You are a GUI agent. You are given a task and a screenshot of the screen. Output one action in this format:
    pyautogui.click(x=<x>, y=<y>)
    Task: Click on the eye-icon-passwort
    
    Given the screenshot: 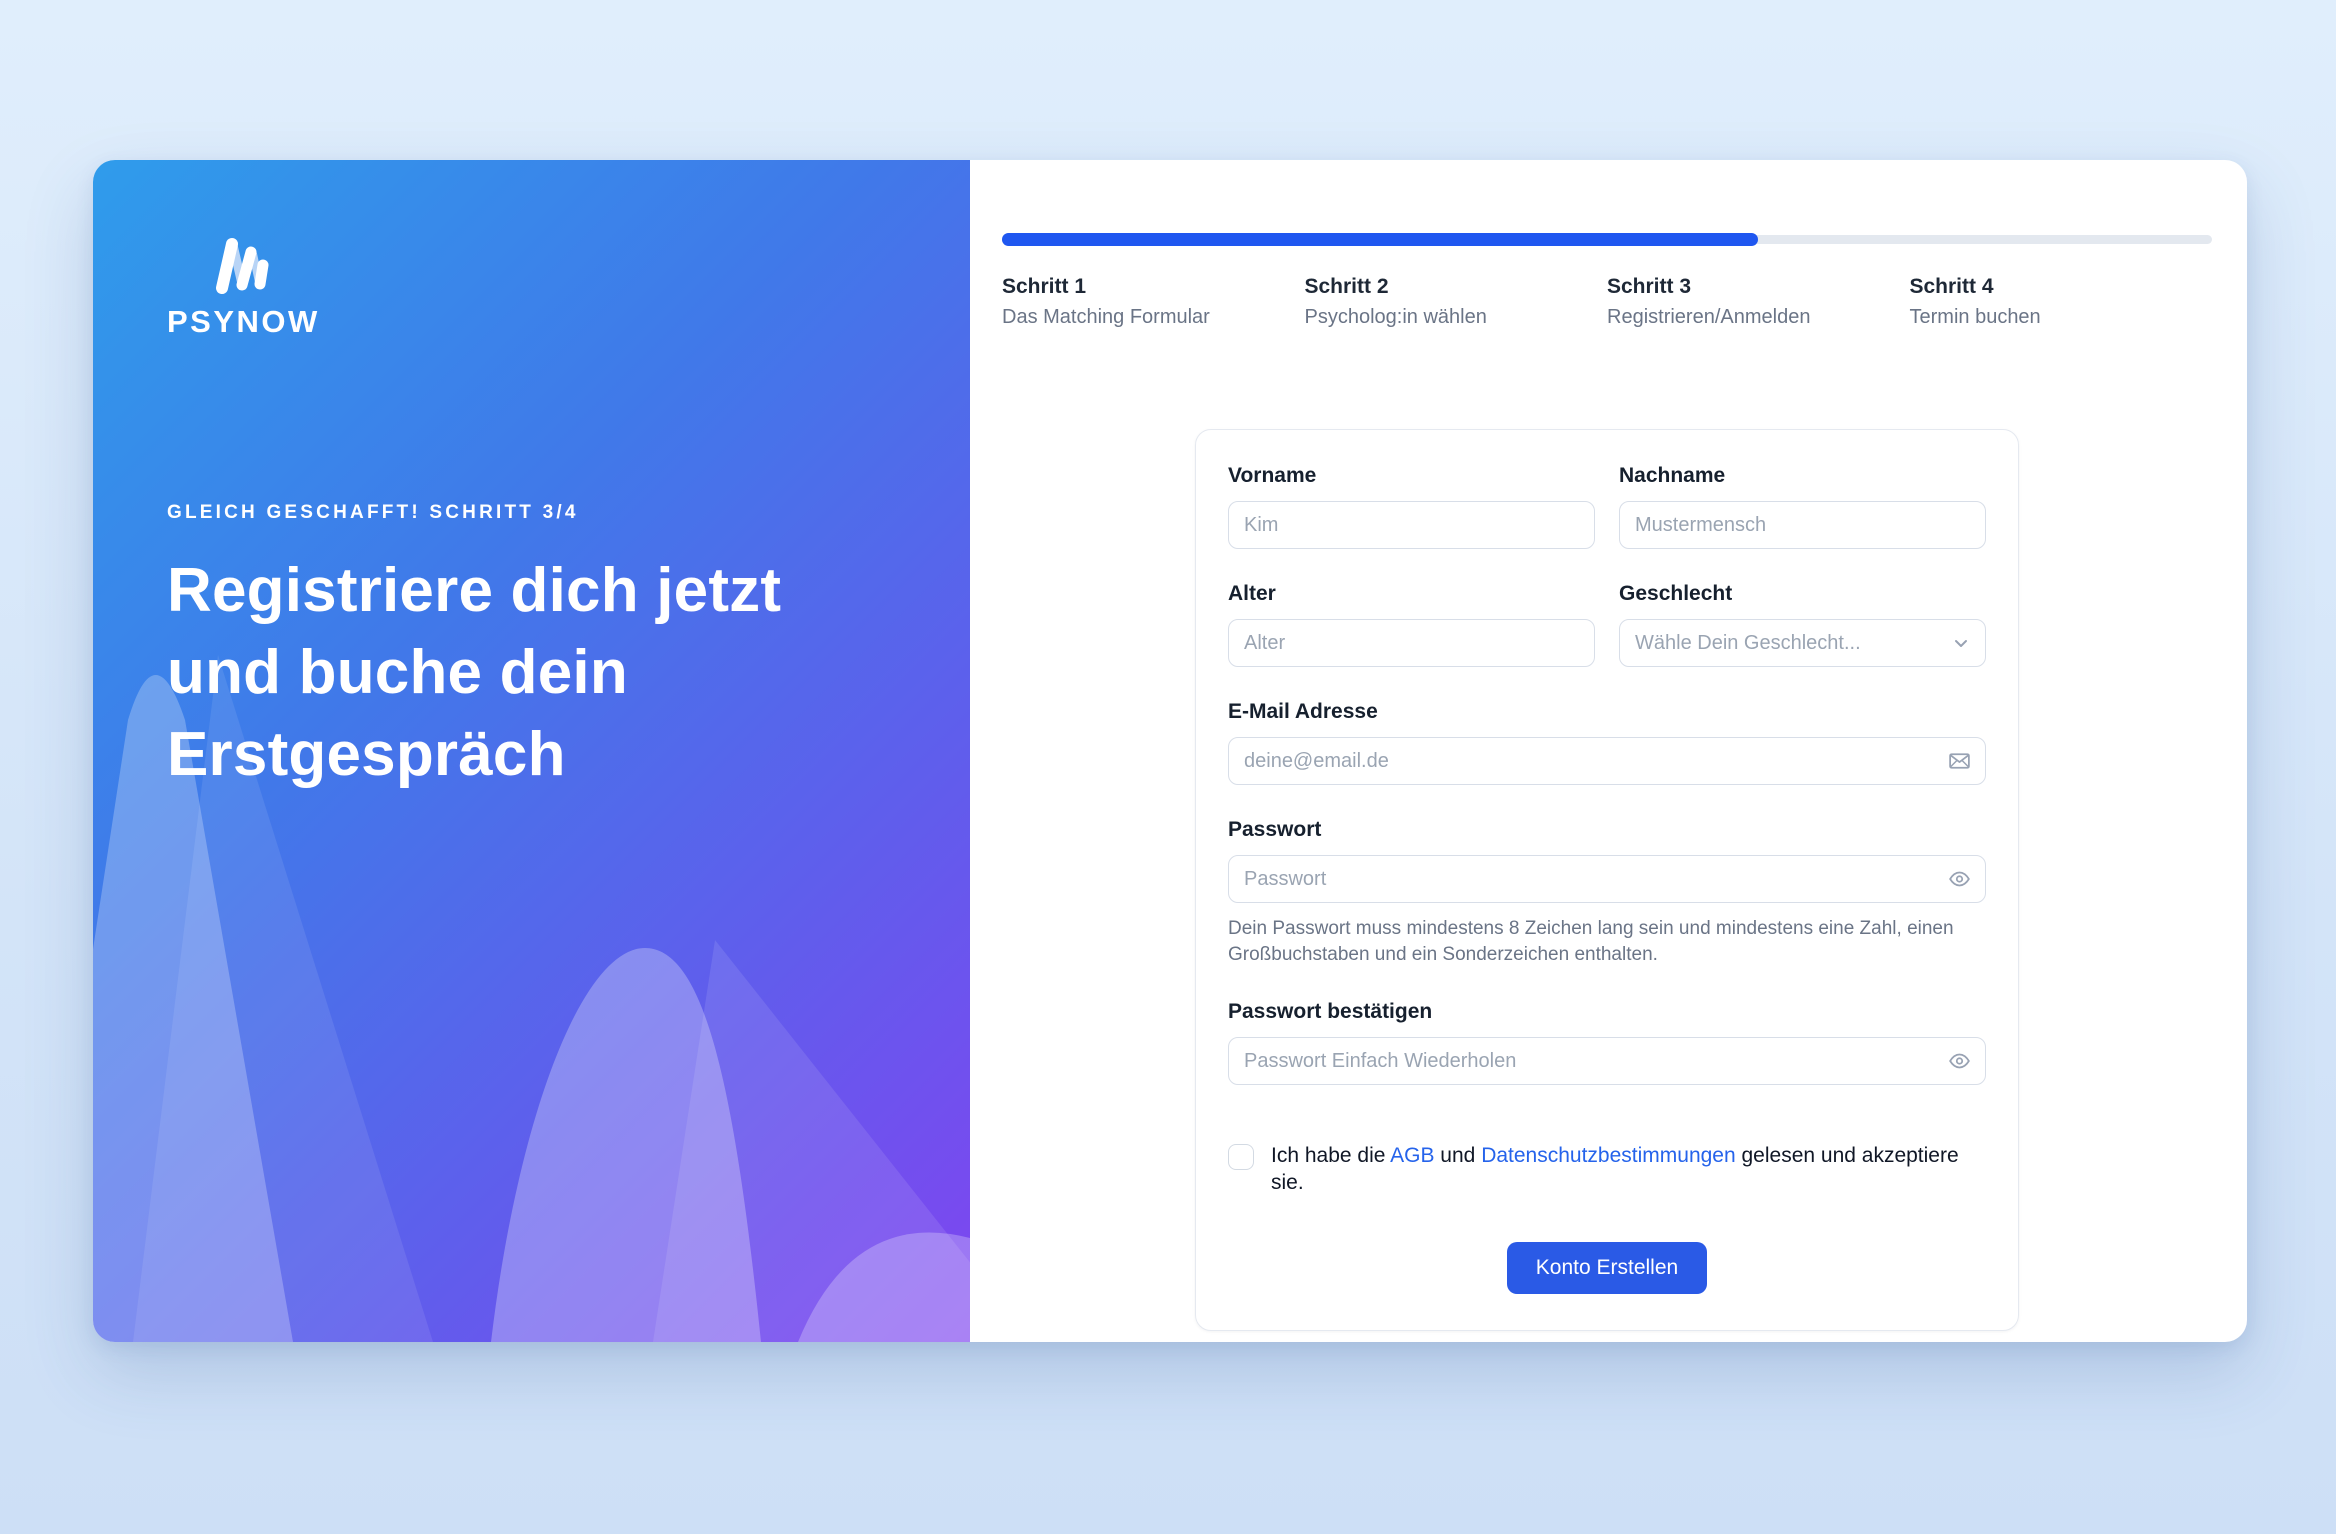 What is the action you would take?
    pyautogui.click(x=1959, y=879)
    